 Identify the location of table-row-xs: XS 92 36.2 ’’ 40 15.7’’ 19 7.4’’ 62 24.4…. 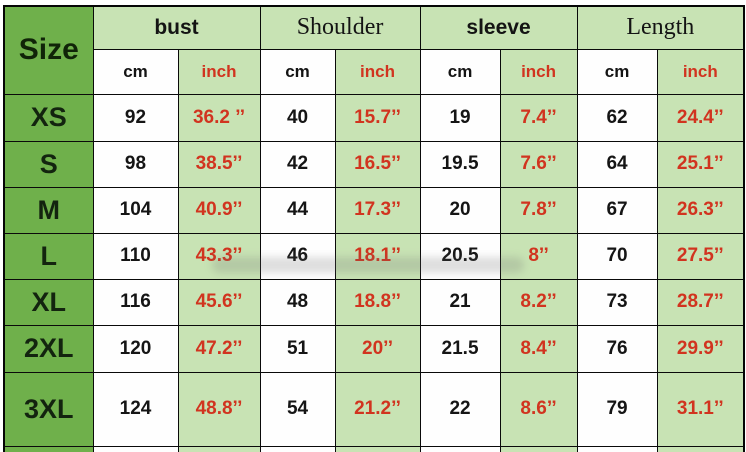
(374, 117).